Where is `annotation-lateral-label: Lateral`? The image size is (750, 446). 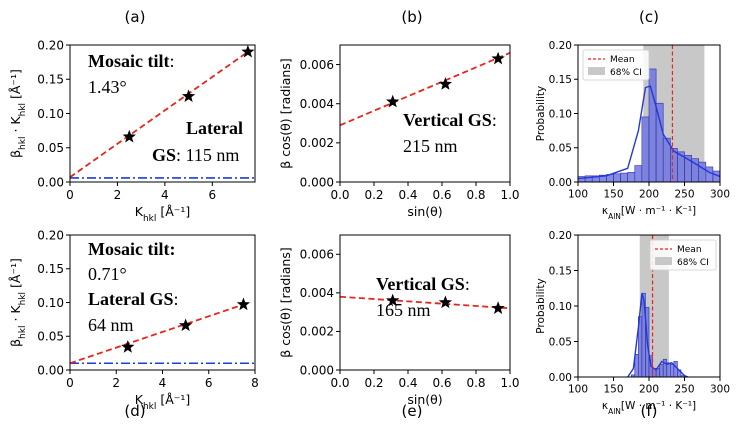
annotation-lateral-label: Lateral is located at coordinates (214, 128).